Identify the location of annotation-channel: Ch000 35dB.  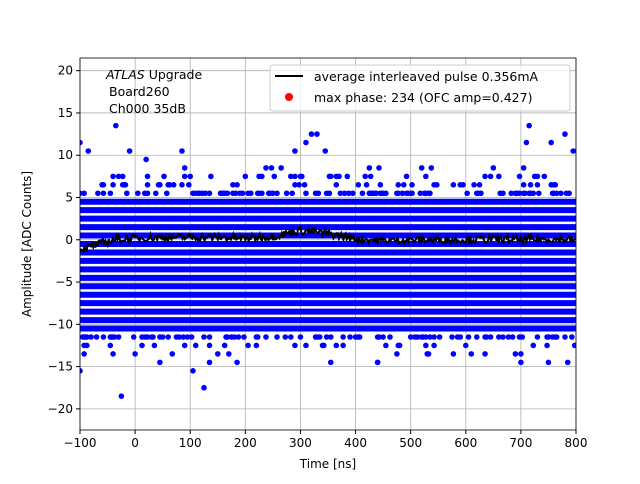
(147, 108).